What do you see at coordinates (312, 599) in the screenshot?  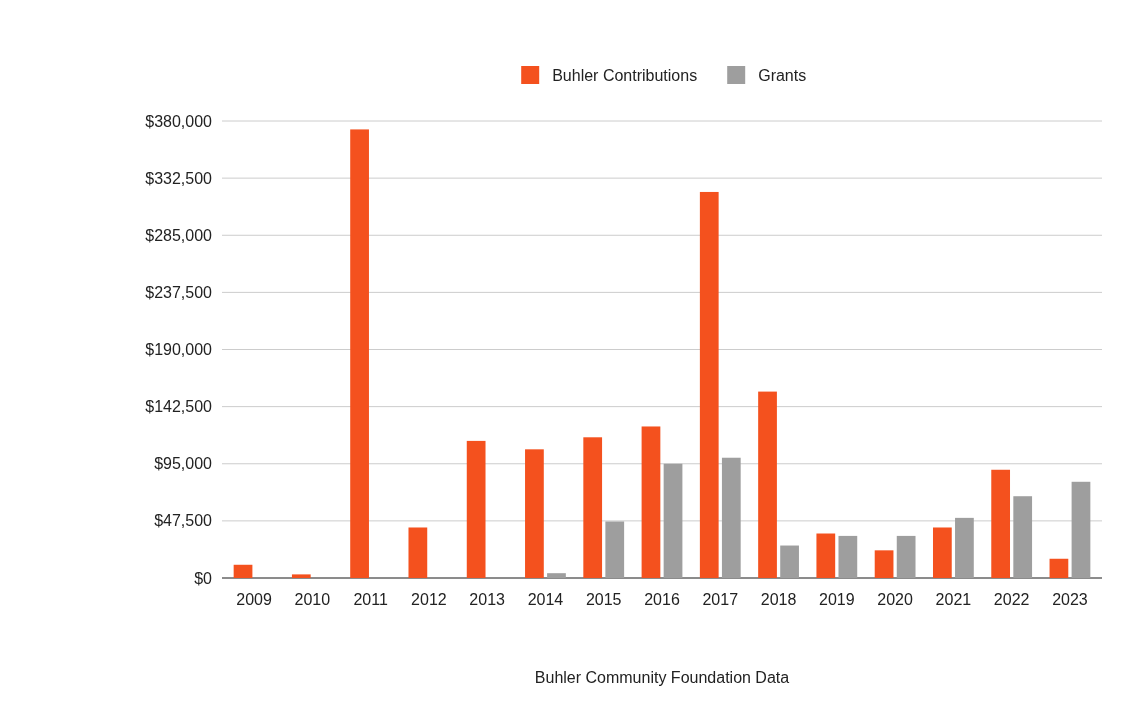 I see `x-tick-label: 2010` at bounding box center [312, 599].